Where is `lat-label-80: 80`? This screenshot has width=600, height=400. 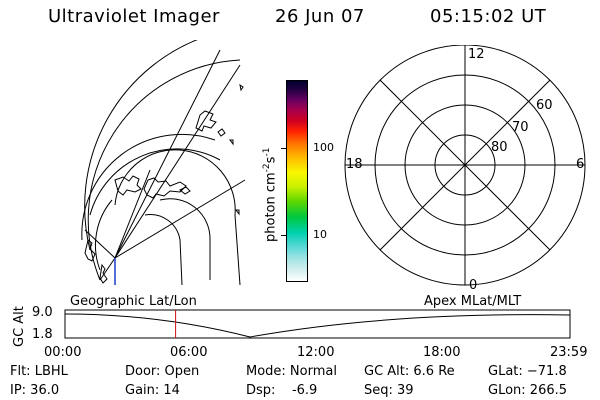 lat-label-80: 80 is located at coordinates (499, 147).